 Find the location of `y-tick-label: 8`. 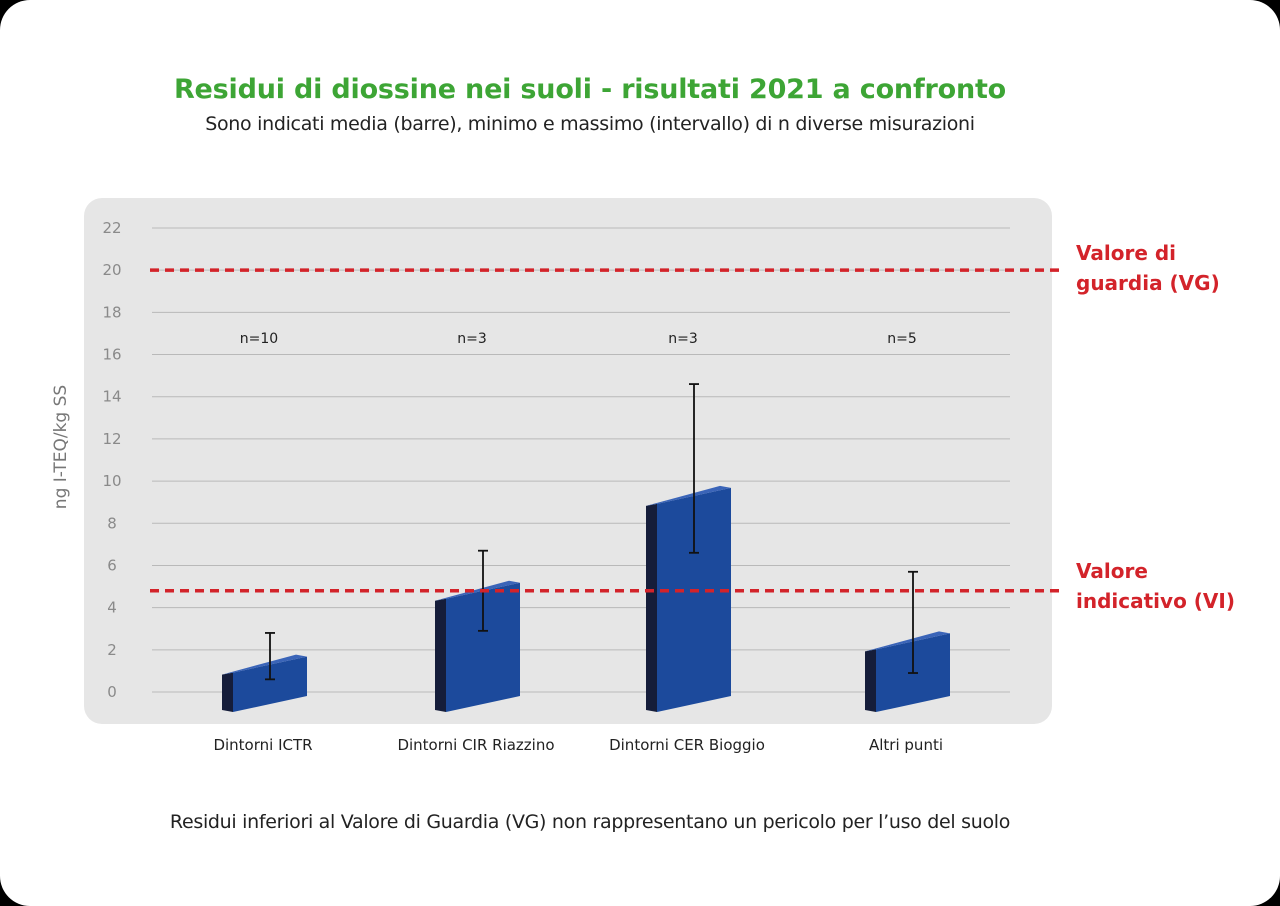

y-tick-label: 8 is located at coordinates (112, 523).